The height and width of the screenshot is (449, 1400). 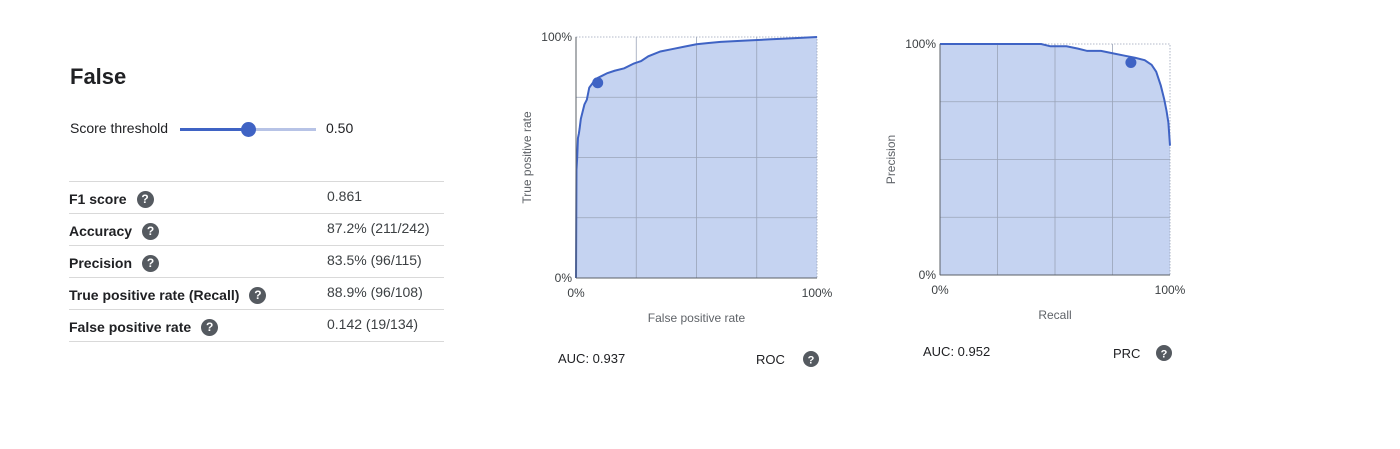 What do you see at coordinates (1055, 94) in the screenshot?
I see `prc-curve` at bounding box center [1055, 94].